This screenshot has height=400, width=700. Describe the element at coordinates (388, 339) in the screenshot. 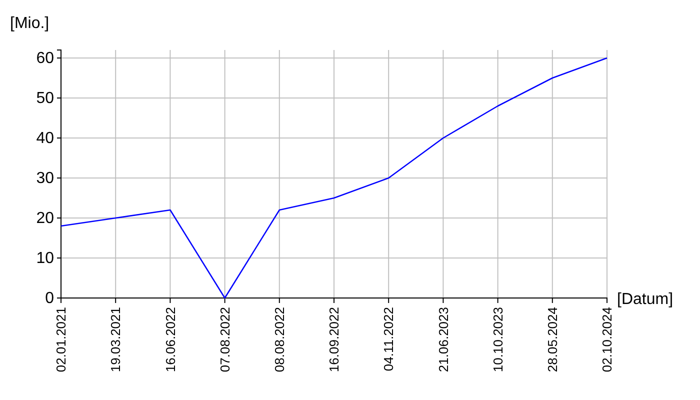

I see `x-tick-label: 04.11.2022` at that location.